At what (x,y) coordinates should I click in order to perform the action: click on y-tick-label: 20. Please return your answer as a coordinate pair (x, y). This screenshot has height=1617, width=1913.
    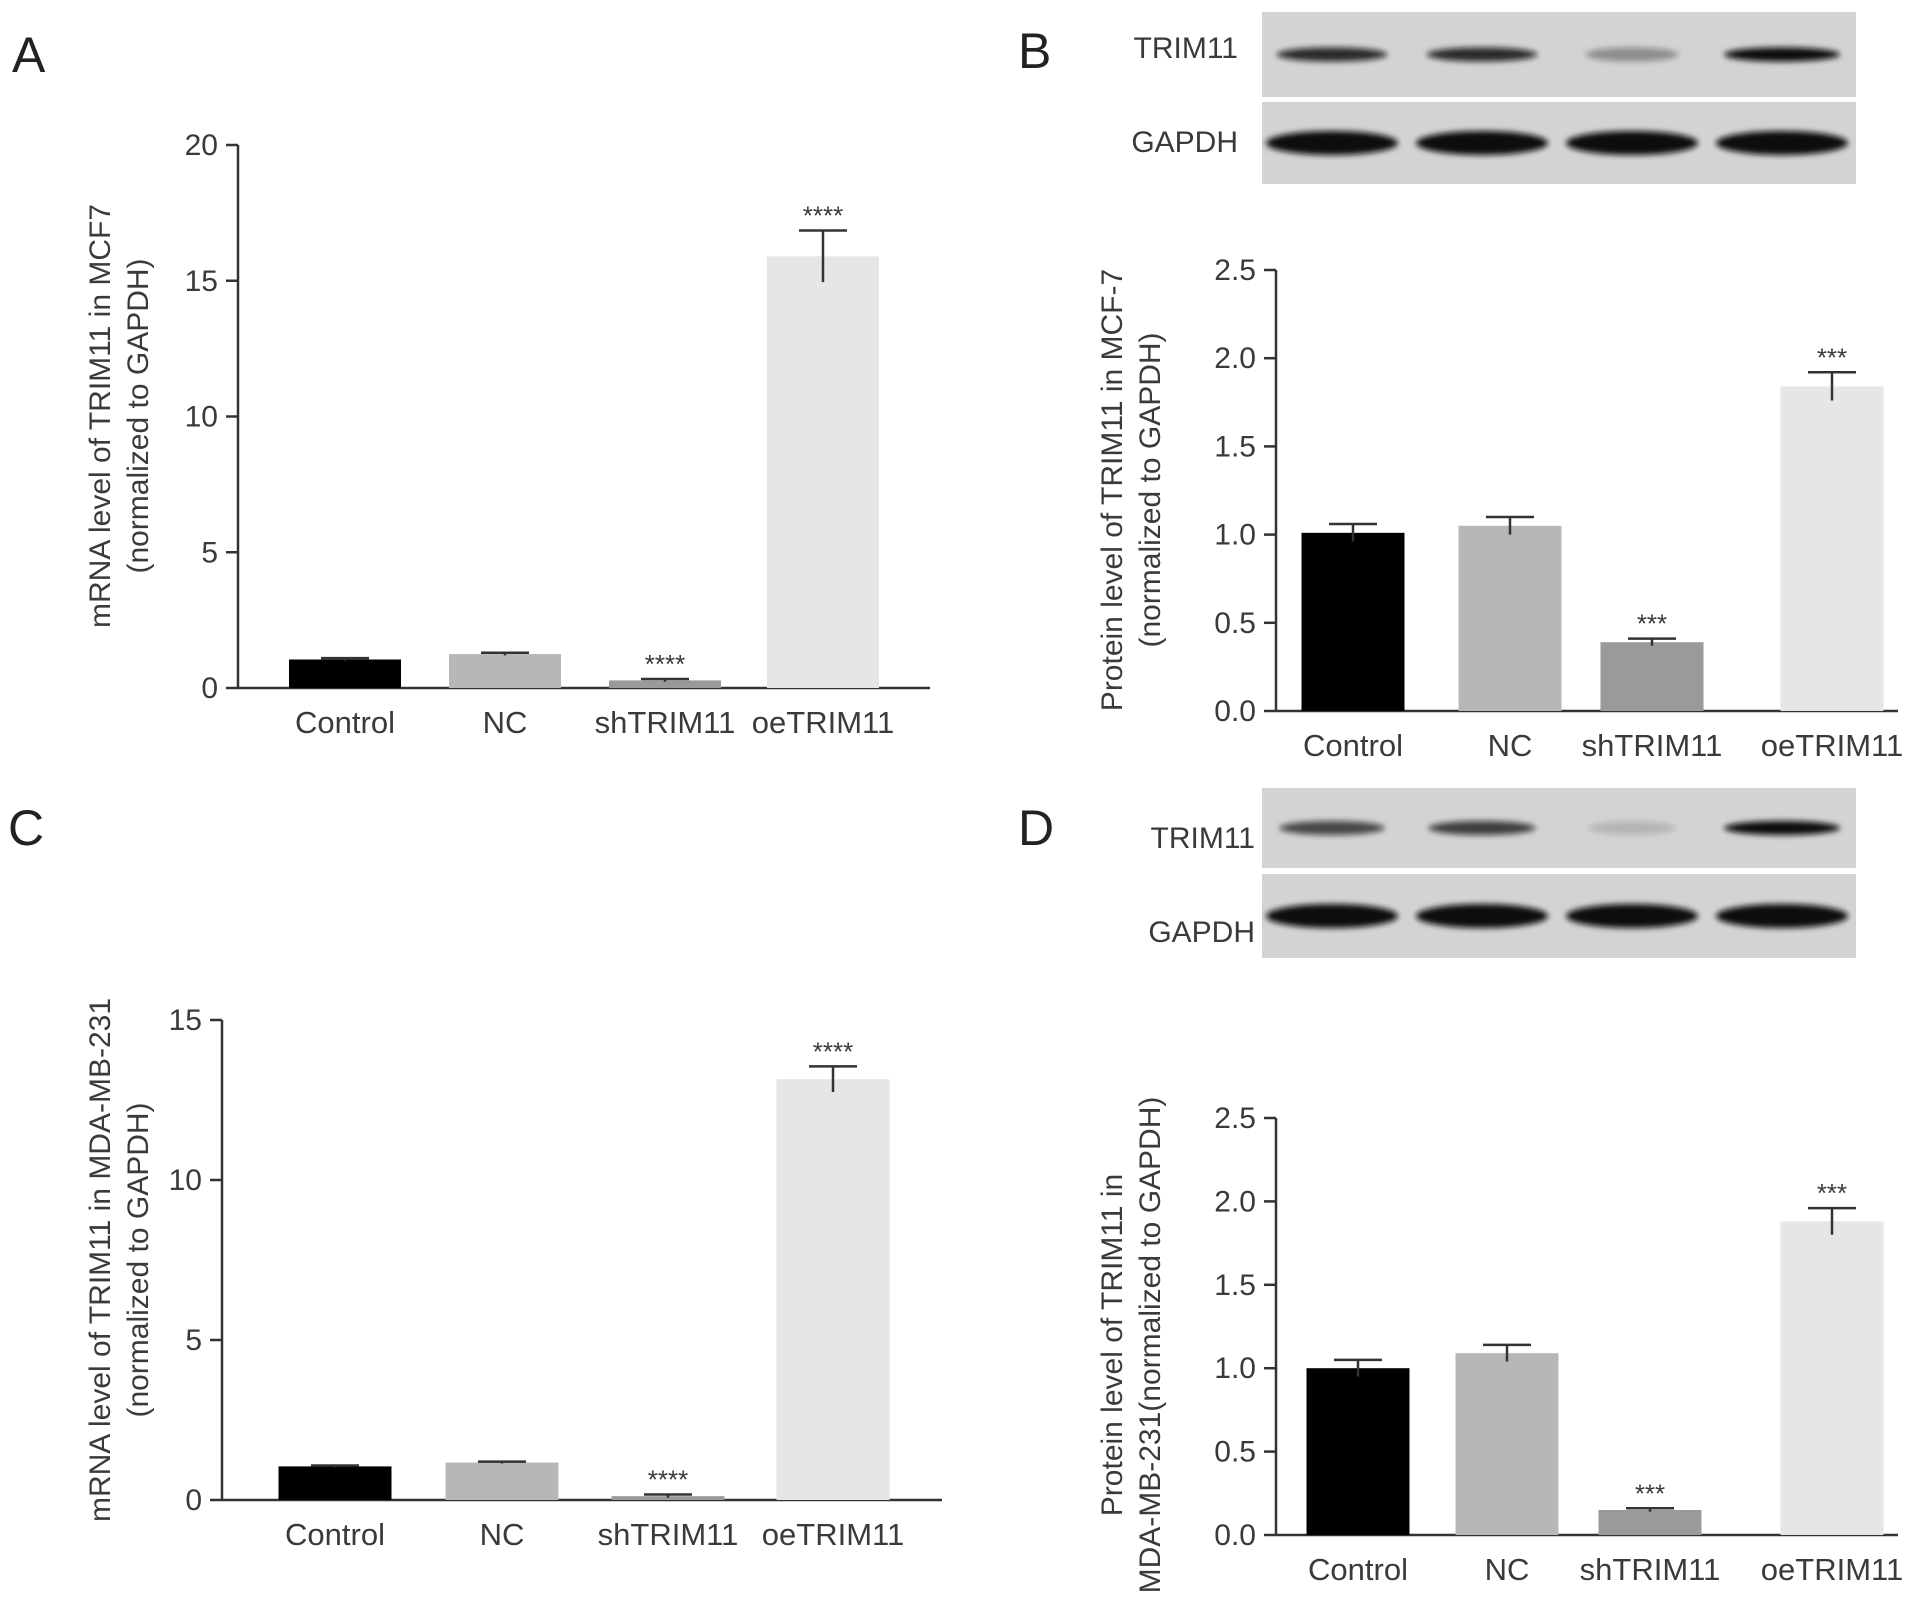
    Looking at the image, I should click on (201, 145).